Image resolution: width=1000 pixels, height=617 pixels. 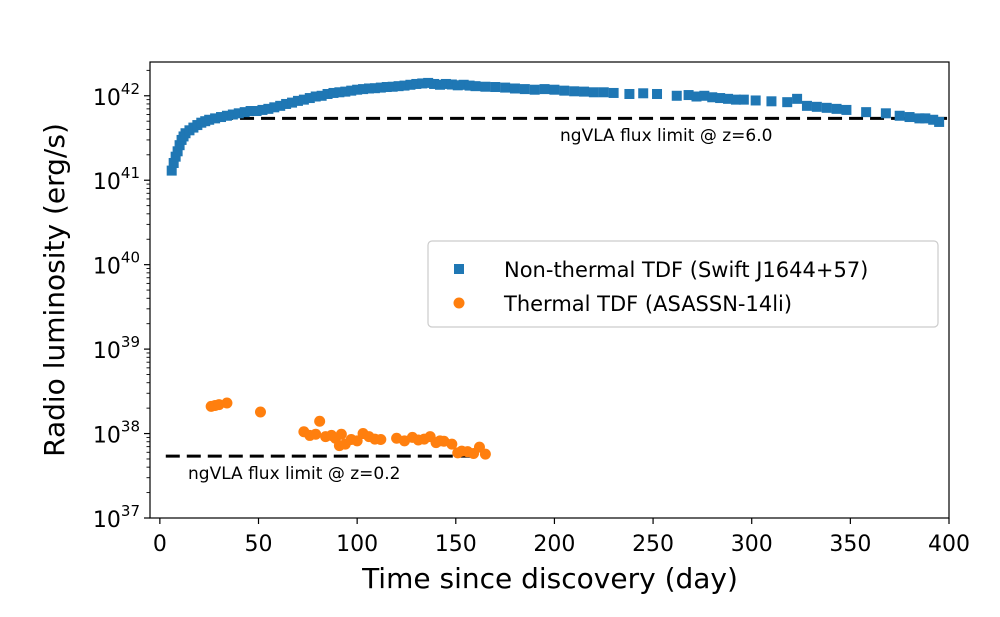 I want to click on x-tick-label: 200, so click(x=554, y=544).